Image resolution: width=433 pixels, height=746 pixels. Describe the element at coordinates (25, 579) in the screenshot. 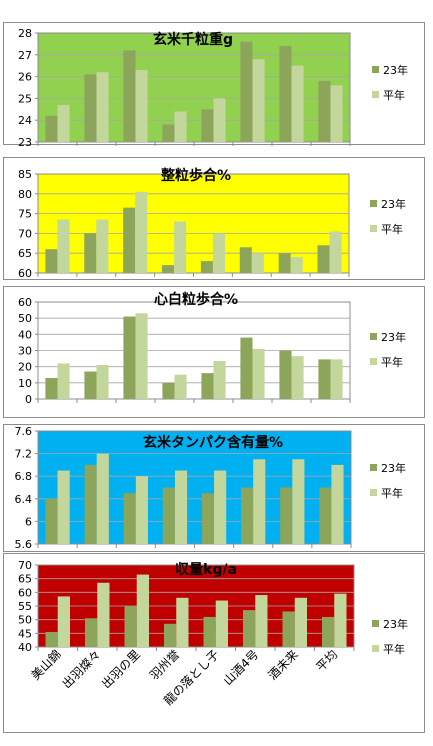

I see `y-tick-label: 65` at that location.